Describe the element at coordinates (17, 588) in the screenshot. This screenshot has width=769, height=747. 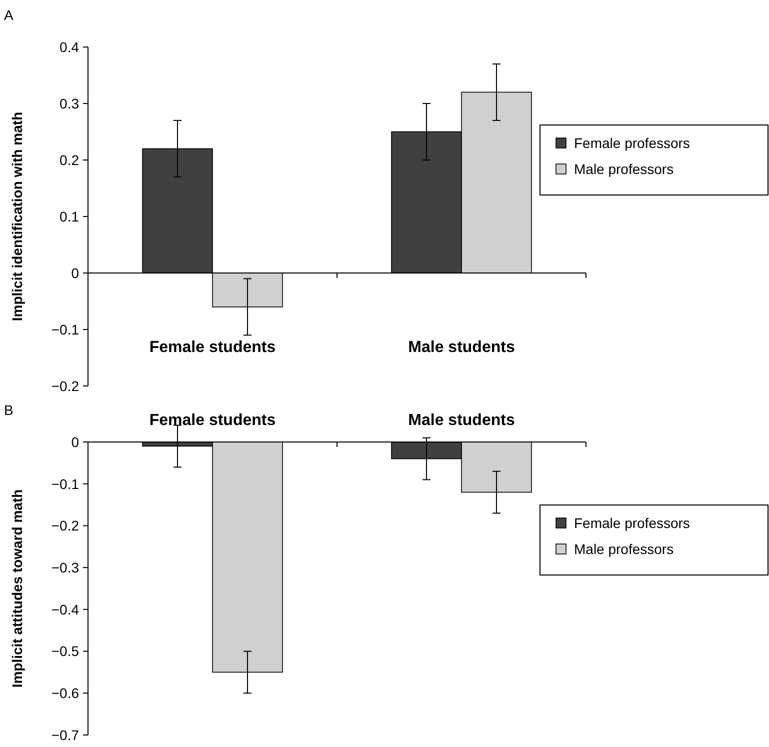
I see `y-axis-title: Implicit attitudes toward math` at that location.